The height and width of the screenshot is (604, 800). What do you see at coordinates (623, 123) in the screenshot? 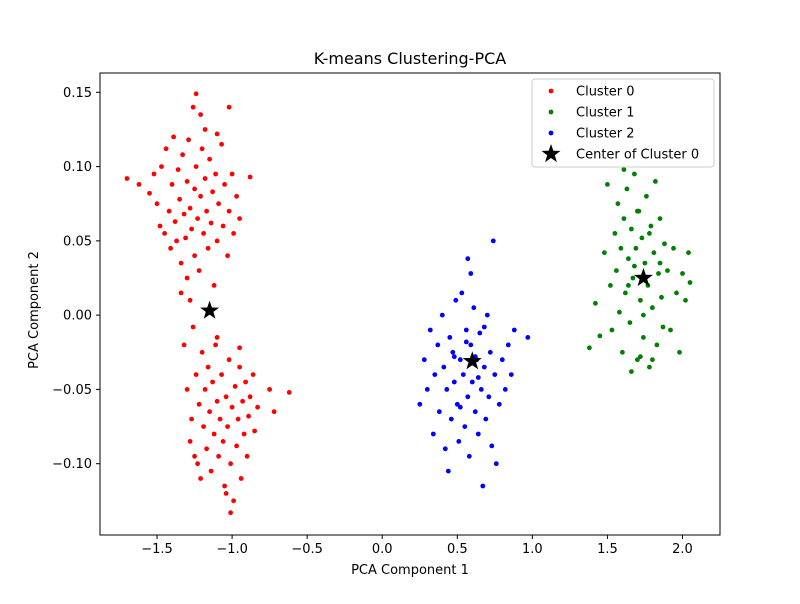
I see `legend-box` at bounding box center [623, 123].